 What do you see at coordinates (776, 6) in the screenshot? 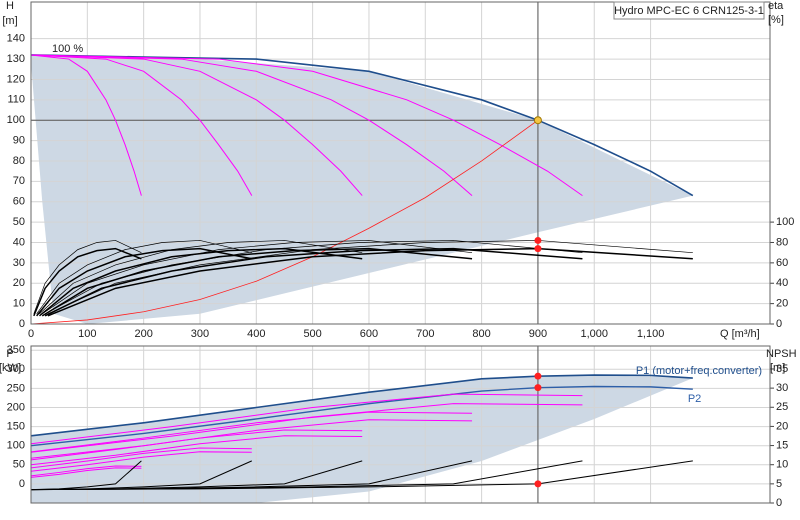
I see `y2-axis-label: eta` at bounding box center [776, 6].